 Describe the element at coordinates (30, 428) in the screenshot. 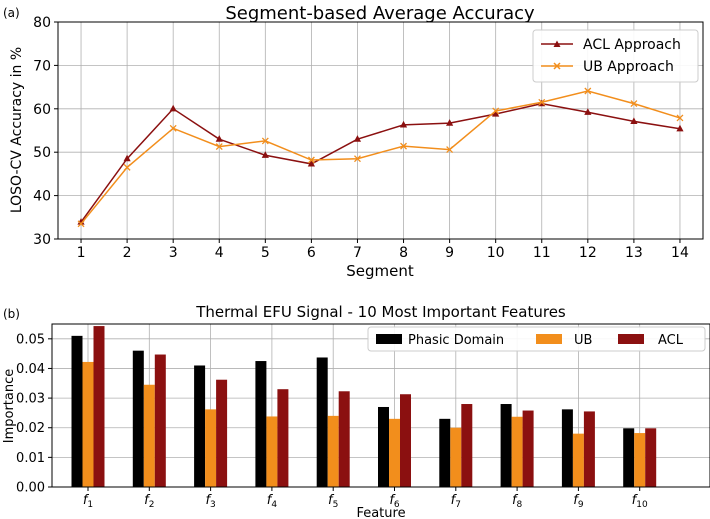

I see `bar-y-tick-label: 0.02` at that location.